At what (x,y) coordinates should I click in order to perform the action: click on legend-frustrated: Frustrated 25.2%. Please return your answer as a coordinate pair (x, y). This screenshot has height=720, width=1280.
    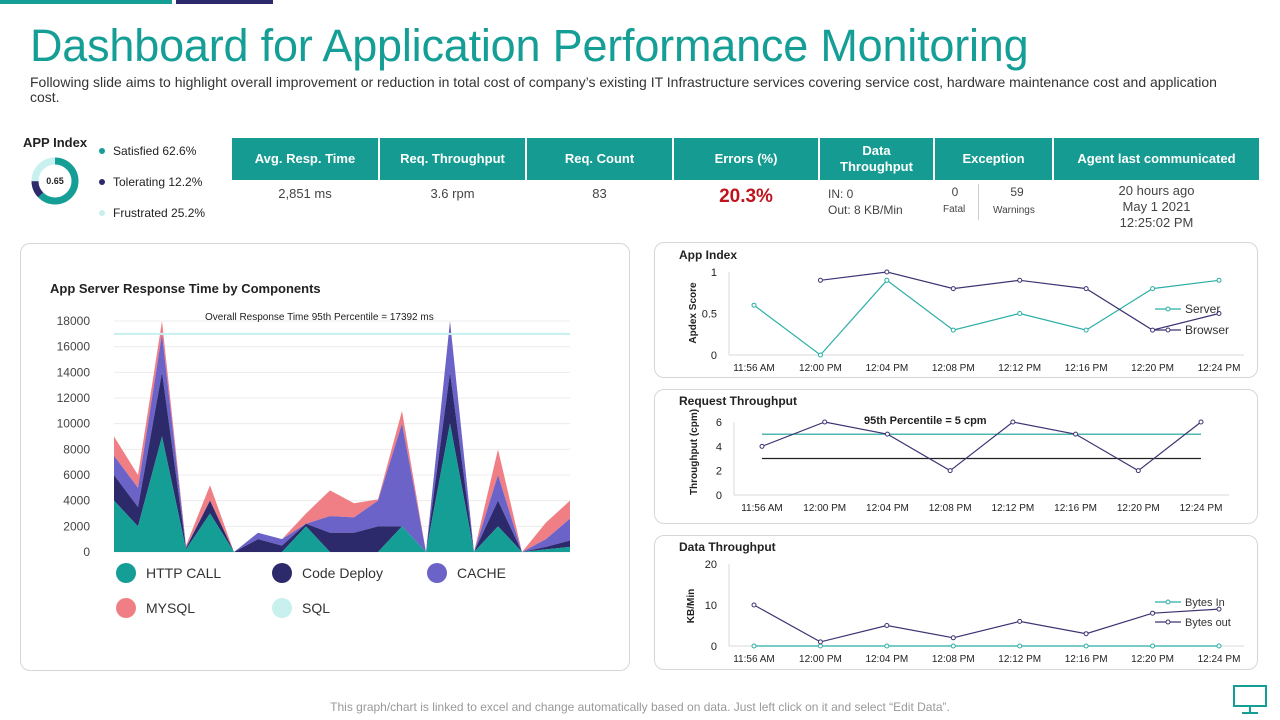
    Looking at the image, I should click on (159, 213).